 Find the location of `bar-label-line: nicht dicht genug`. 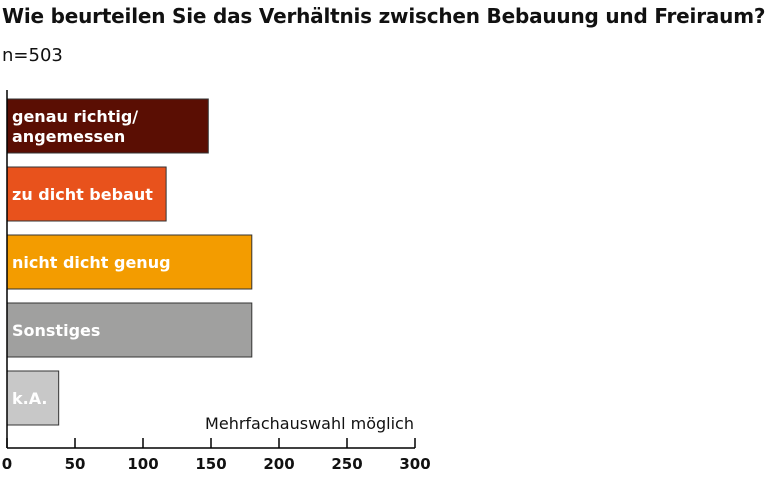

bar-label-line: nicht dicht genug is located at coordinates (91, 262).